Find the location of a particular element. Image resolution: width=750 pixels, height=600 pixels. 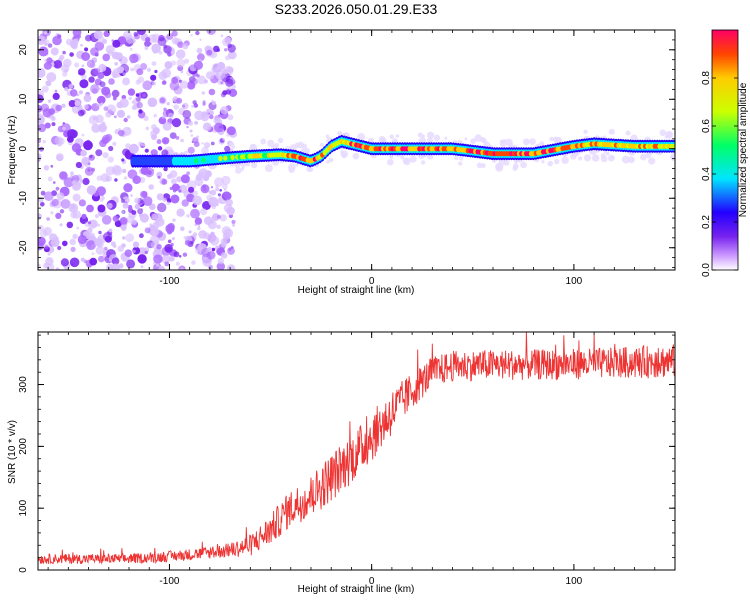

snr-x-label: Height of straight line (km) is located at coordinates (356, 589).